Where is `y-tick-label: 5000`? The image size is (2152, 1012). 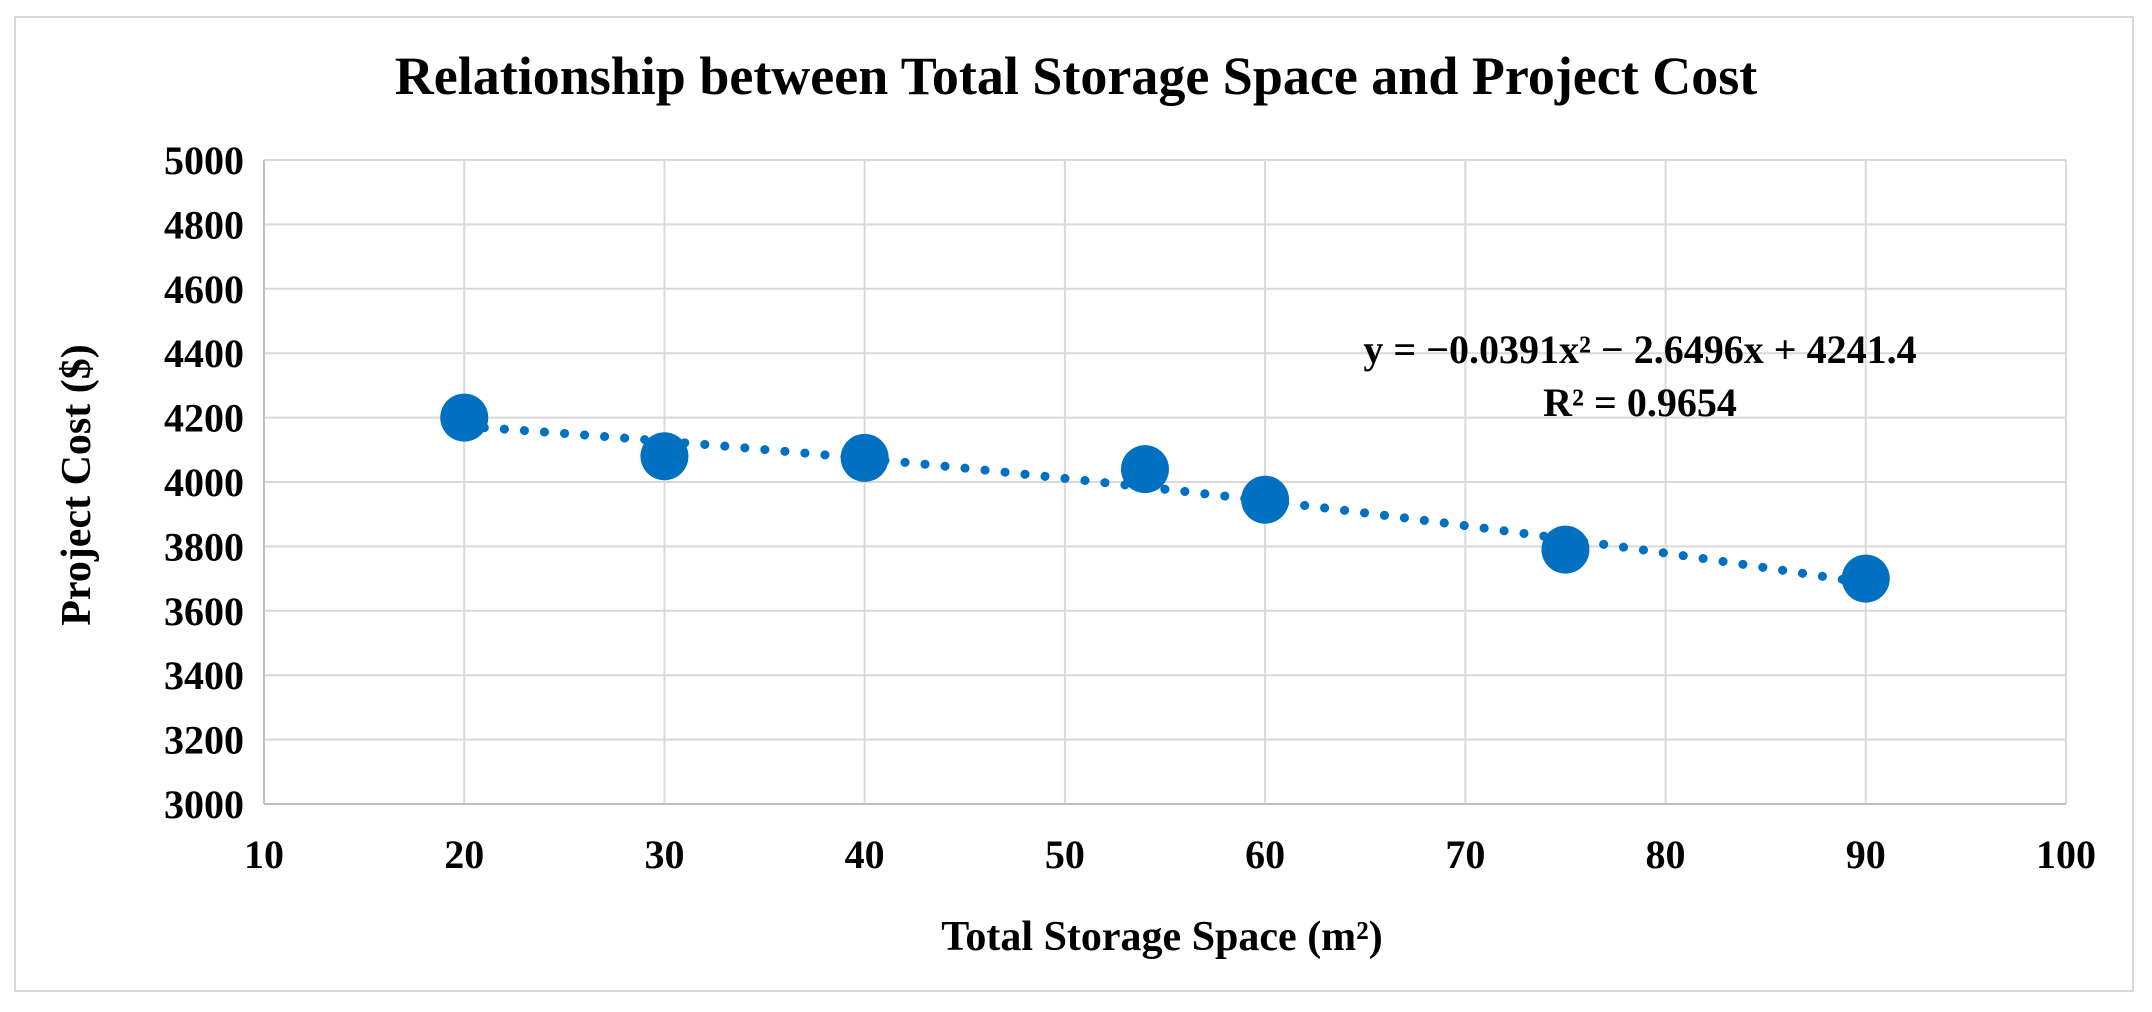
y-tick-label: 5000 is located at coordinates (204, 160).